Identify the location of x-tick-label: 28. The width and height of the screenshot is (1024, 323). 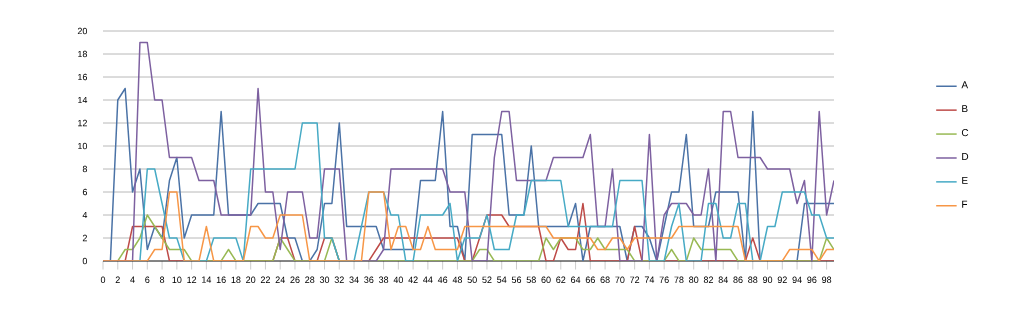
(310, 279).